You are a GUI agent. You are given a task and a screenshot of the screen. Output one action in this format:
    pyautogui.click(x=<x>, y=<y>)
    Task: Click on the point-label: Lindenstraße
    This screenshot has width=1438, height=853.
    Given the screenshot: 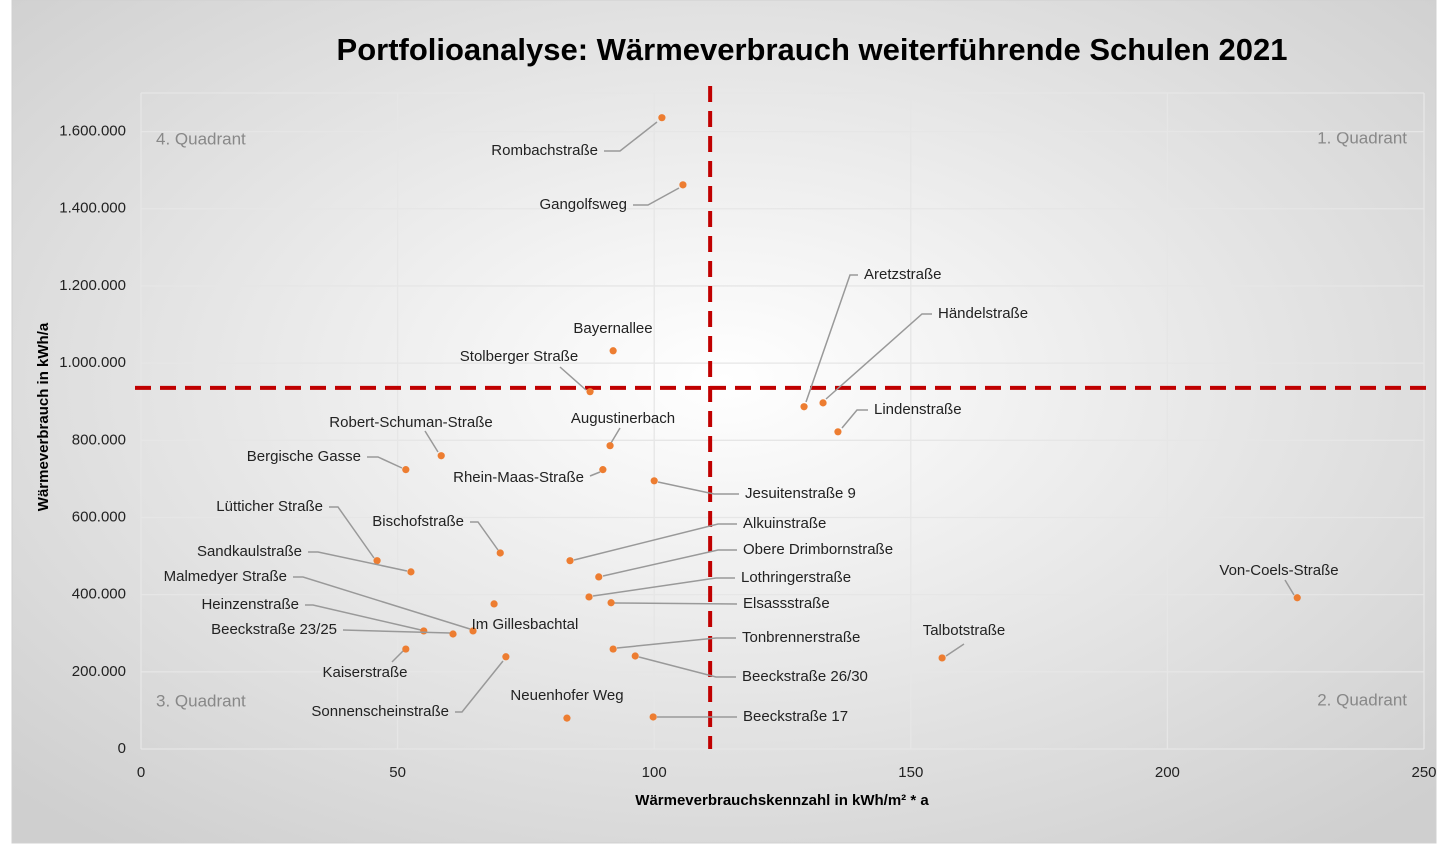 What is the action you would take?
    pyautogui.click(x=918, y=409)
    